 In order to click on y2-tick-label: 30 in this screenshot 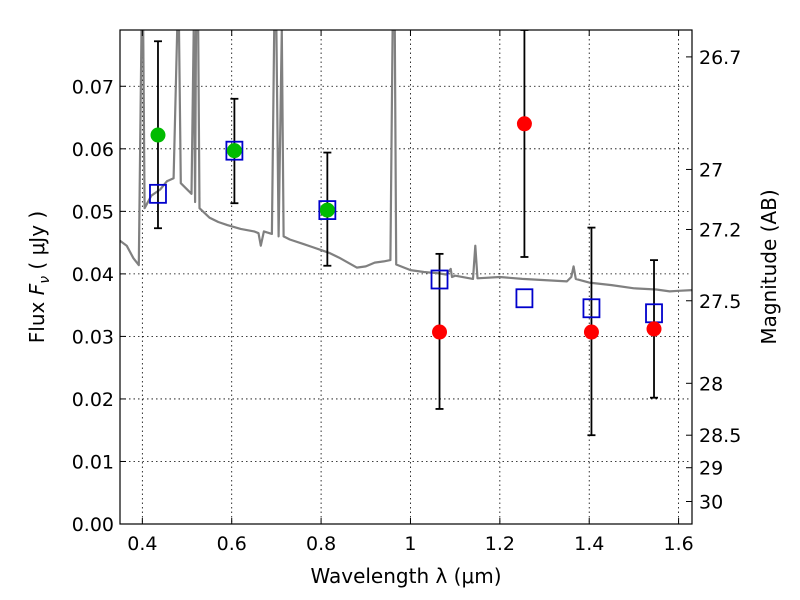, I will do `click(711, 502)`.